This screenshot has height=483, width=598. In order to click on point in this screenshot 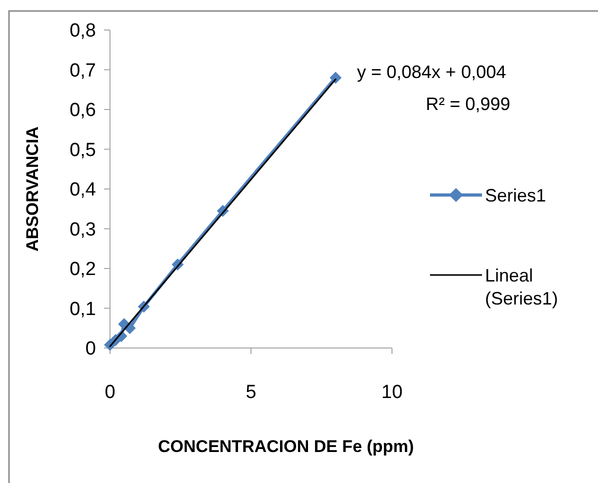, I will do `click(336, 78)`.